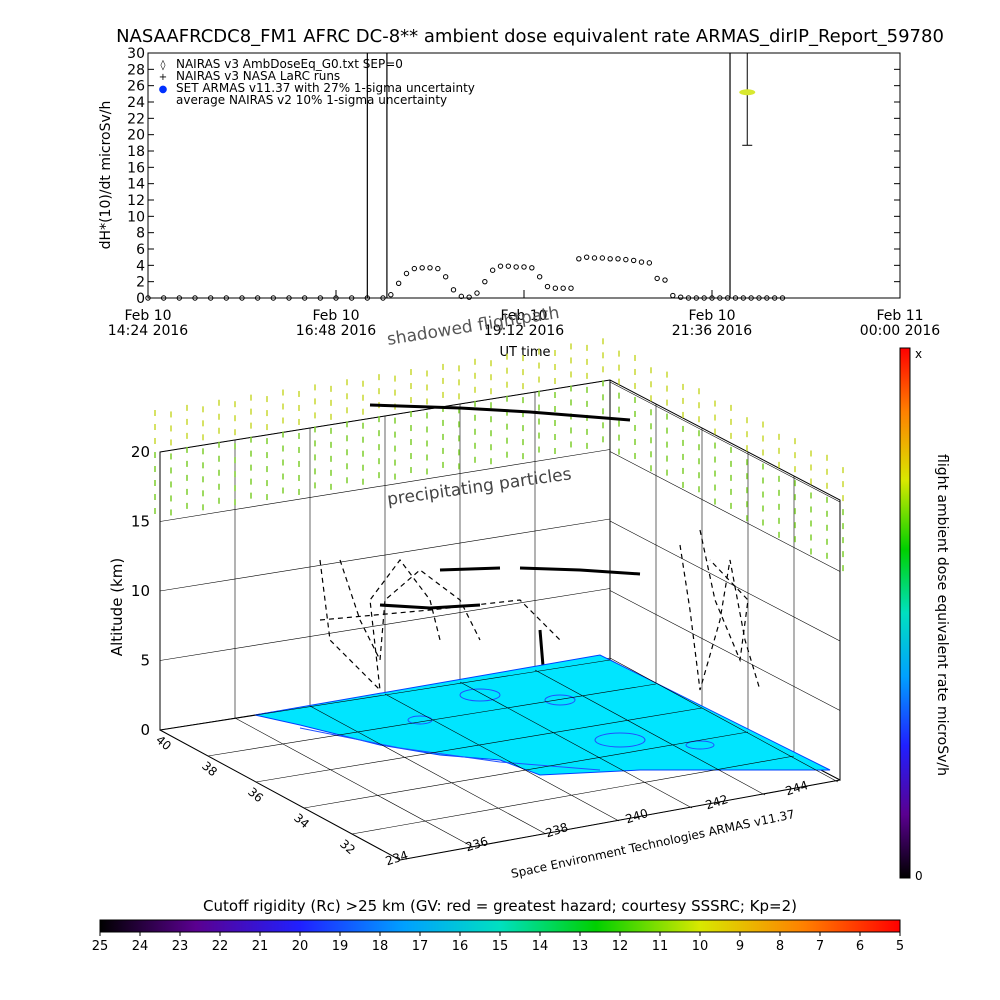 The width and height of the screenshot is (1000, 1000). I want to click on y-tick-label: 20, so click(136, 136).